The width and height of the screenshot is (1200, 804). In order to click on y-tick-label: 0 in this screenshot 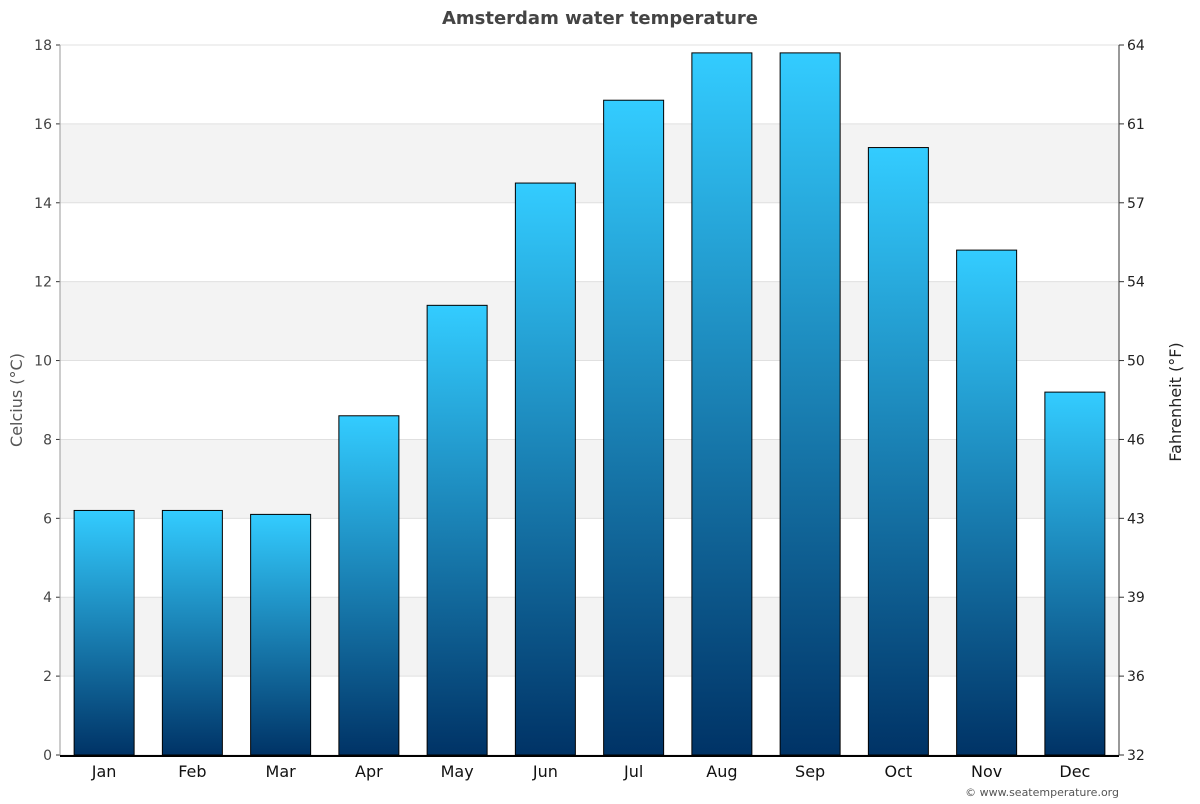, I will do `click(47, 756)`.